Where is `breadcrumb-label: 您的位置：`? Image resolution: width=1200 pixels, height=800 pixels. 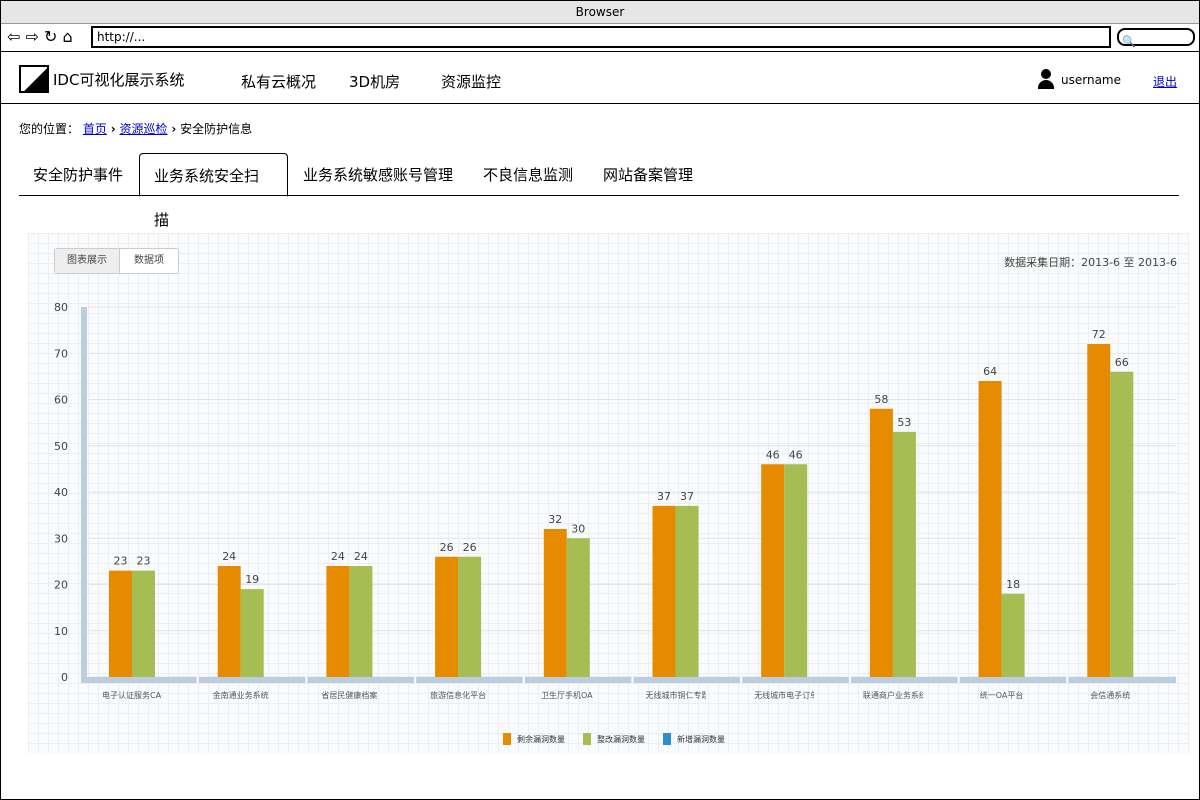
breadcrumb-label: 您的位置： is located at coordinates (49, 129).